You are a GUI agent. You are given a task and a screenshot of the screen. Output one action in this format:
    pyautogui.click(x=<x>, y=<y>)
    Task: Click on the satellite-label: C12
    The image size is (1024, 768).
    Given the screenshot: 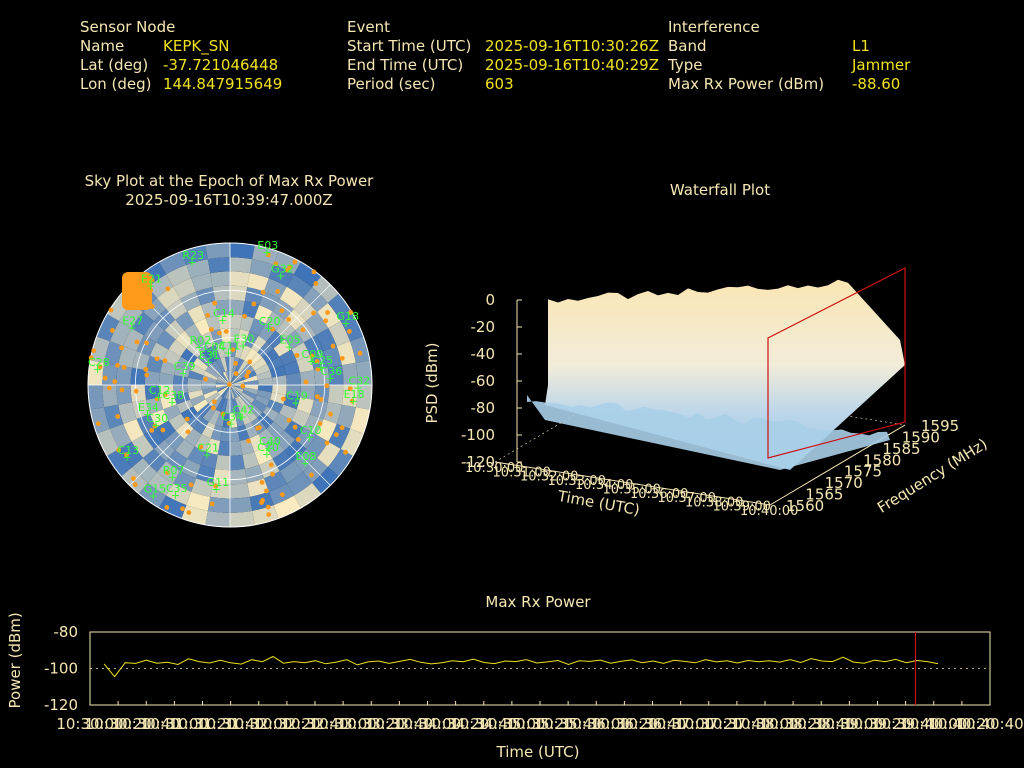 What is the action you would take?
    pyautogui.click(x=160, y=390)
    